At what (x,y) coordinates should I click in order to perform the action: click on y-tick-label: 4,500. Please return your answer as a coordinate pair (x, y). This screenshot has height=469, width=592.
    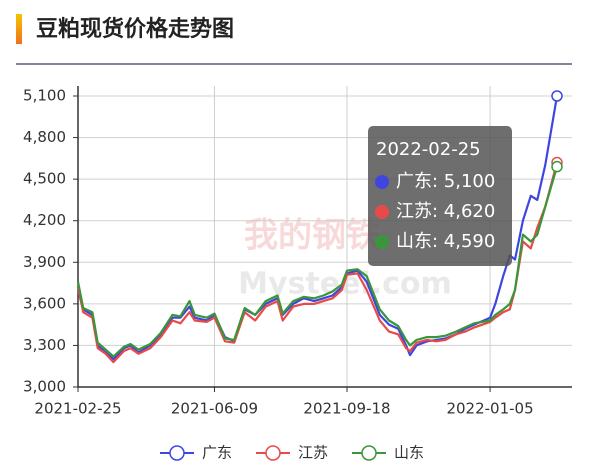
    Looking at the image, I should click on (44, 179).